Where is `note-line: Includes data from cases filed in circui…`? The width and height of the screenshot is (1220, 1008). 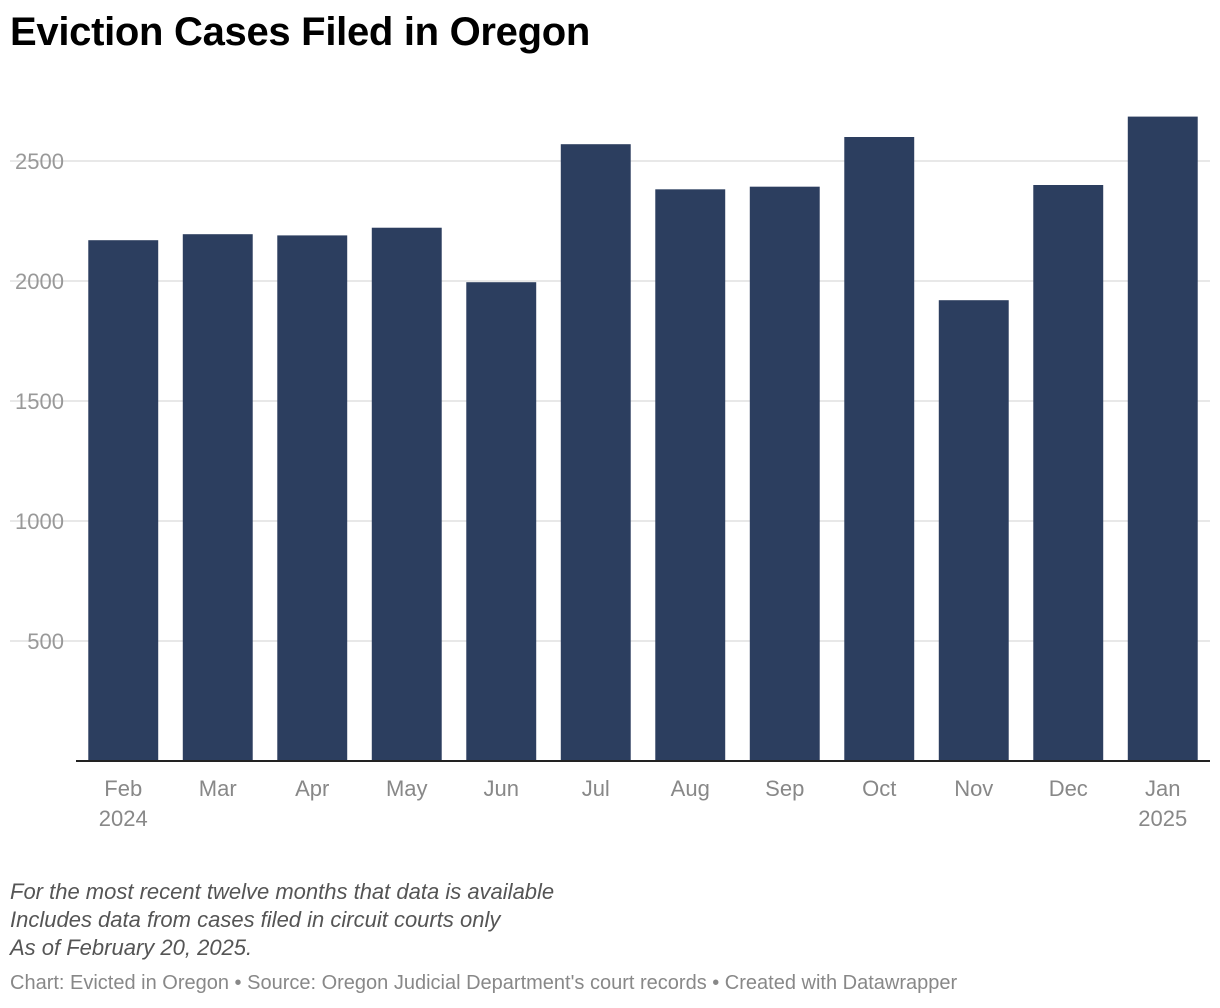 note-line: Includes data from cases filed in circui… is located at coordinates (255, 919).